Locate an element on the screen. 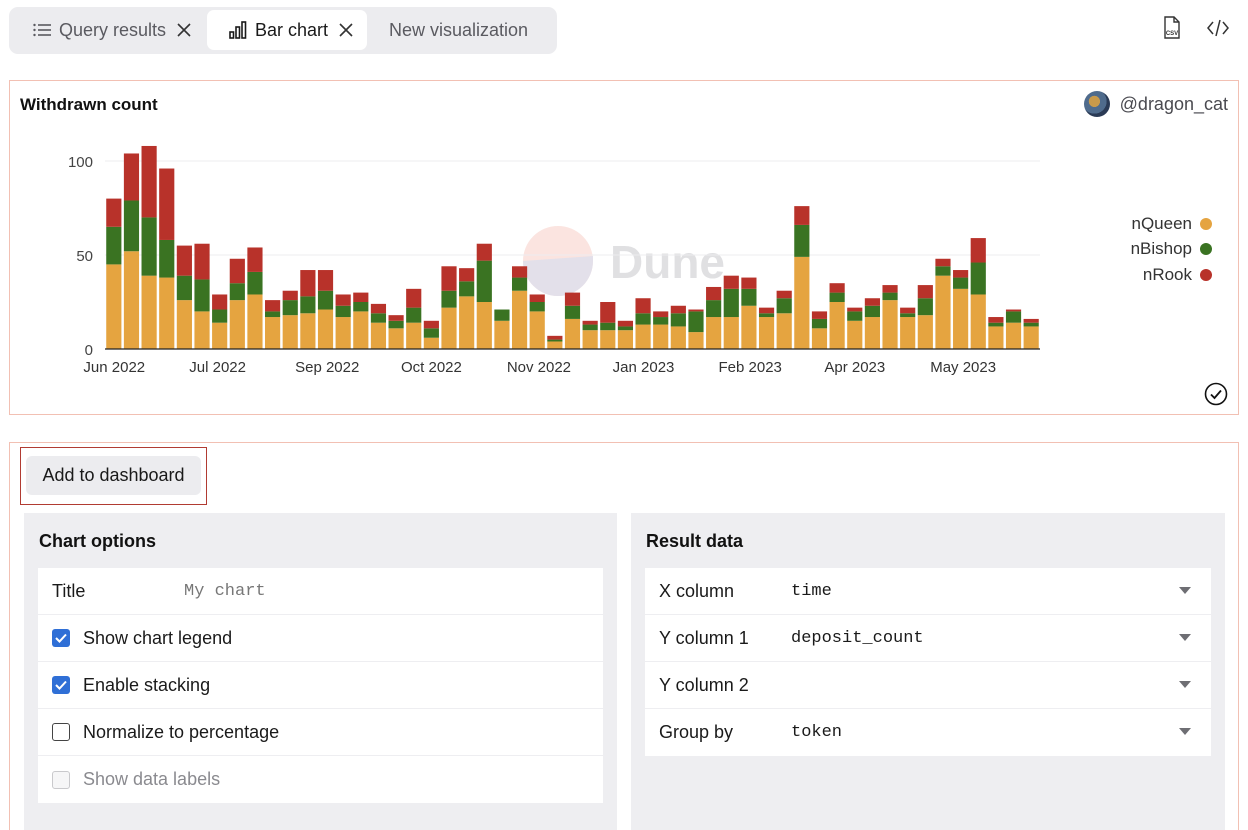 The height and width of the screenshot is (830, 1248). legend-item-nbishop: nBishop is located at coordinates (1171, 250).